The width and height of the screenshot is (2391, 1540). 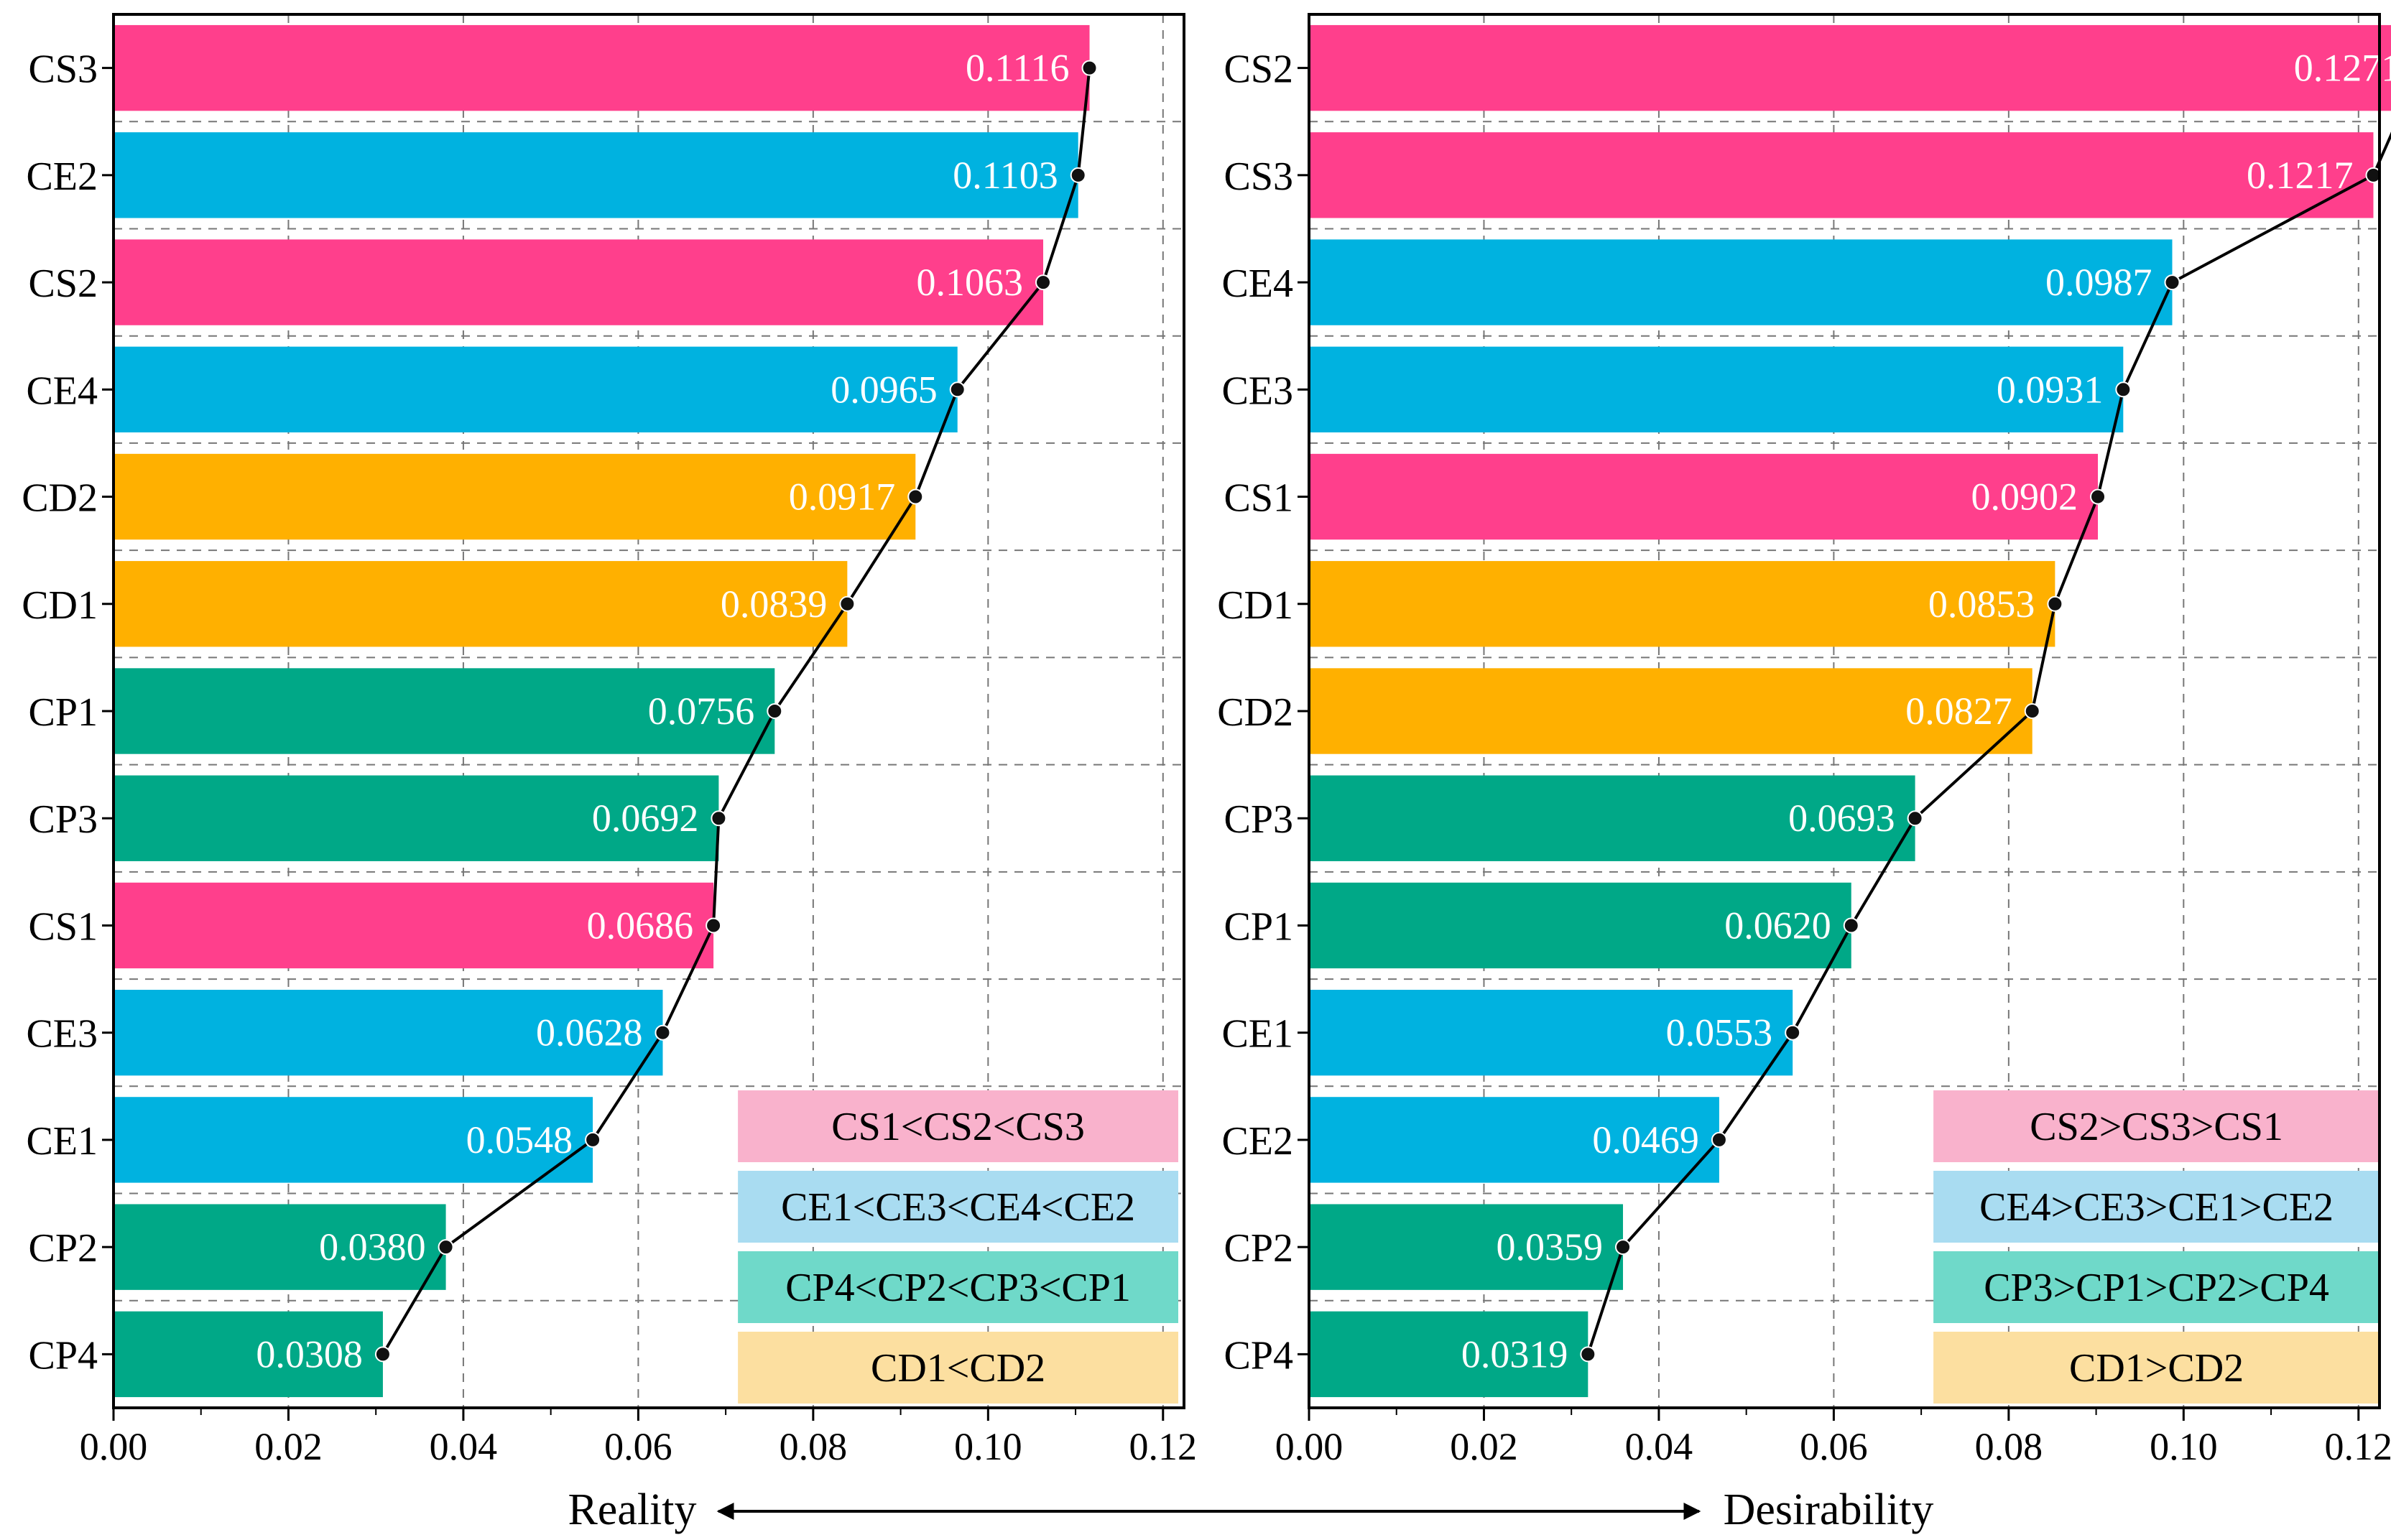 What do you see at coordinates (885, 390) in the screenshot?
I see `value-label-ce4: 0.0965` at bounding box center [885, 390].